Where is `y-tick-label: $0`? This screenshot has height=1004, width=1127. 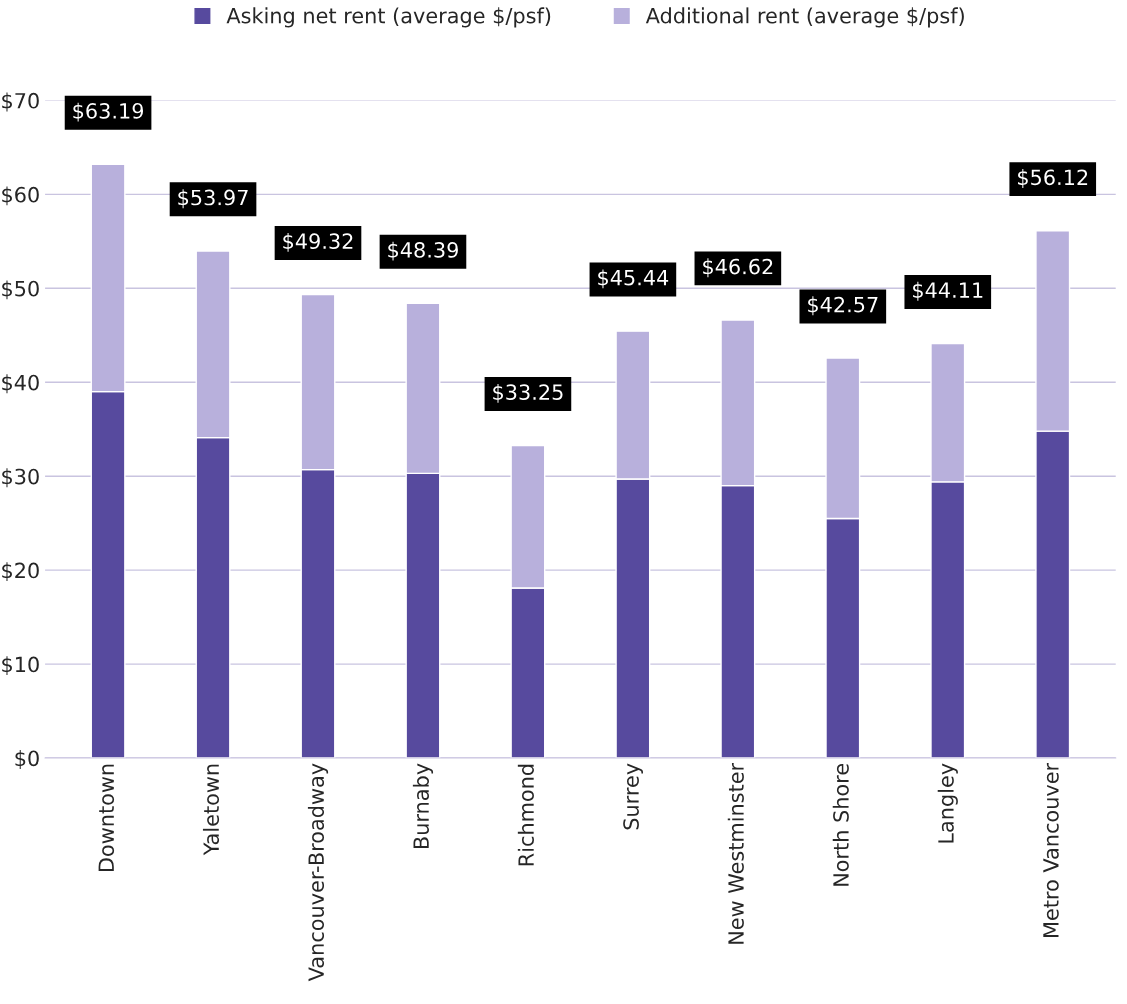
y-tick-label: $0 is located at coordinates (27, 759).